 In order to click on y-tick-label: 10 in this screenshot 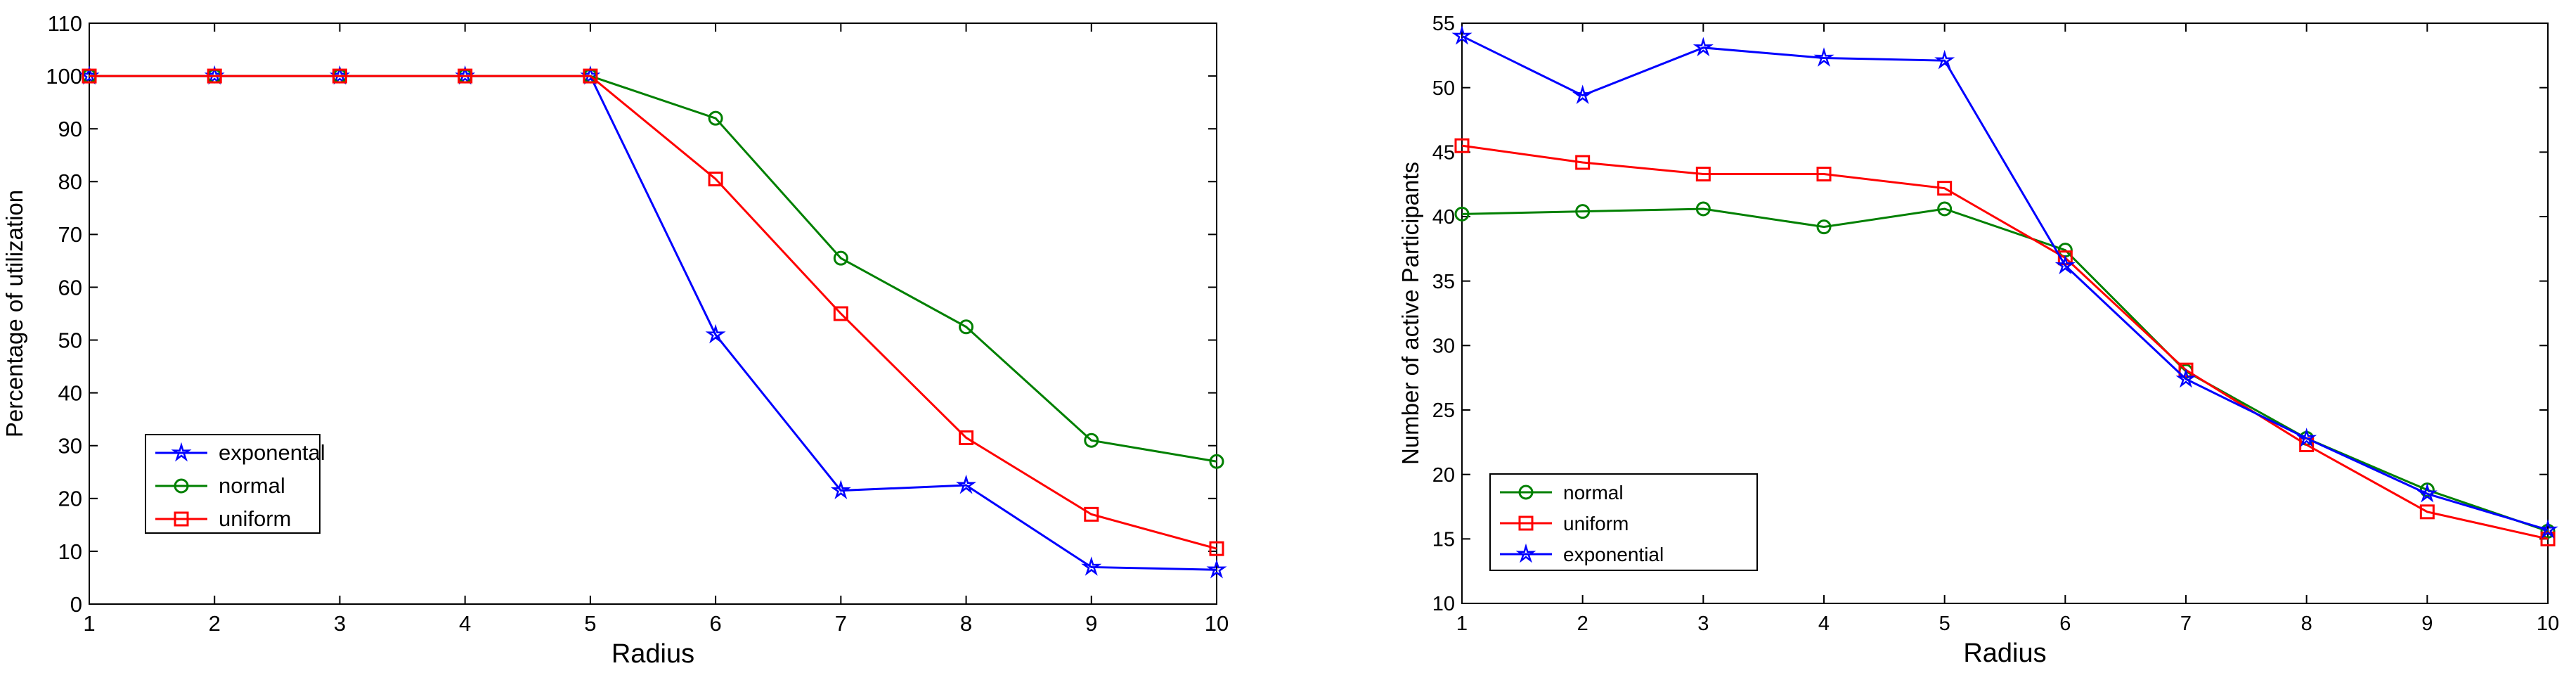, I will do `click(70, 551)`.